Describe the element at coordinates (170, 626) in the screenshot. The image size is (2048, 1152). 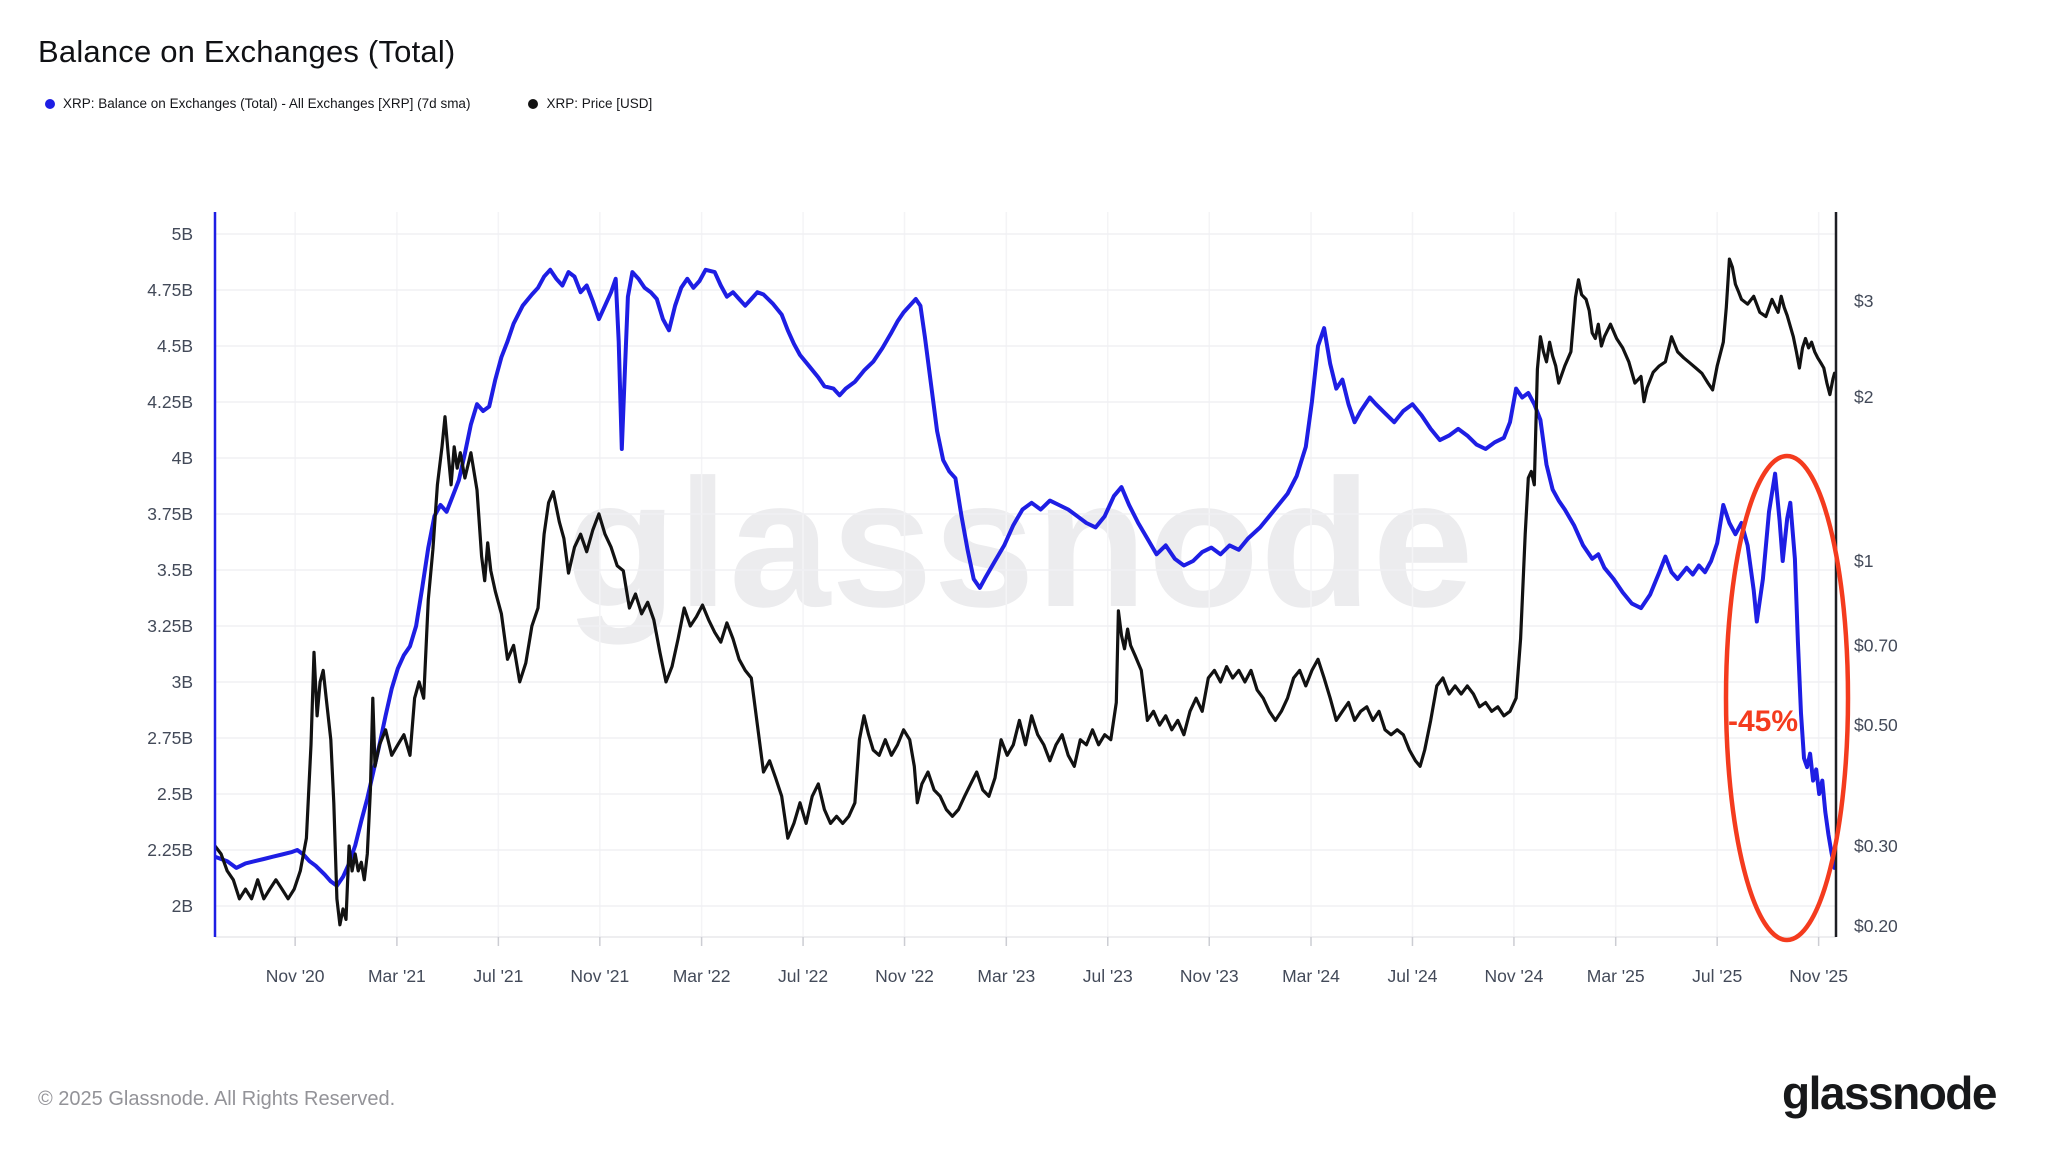
I see `left-axis-tick-label: 3.25B` at that location.